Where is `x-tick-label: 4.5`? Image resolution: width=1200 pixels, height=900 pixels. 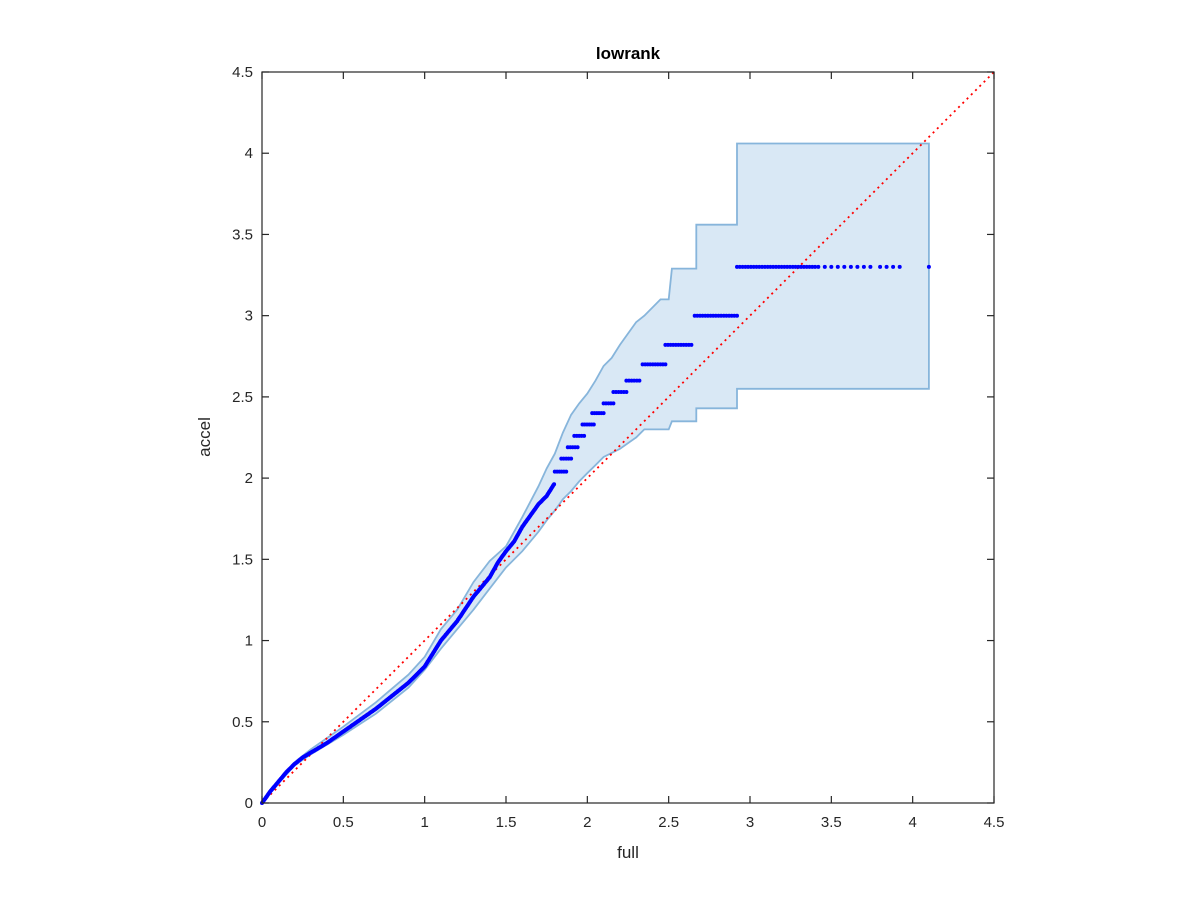
x-tick-label: 4.5 is located at coordinates (994, 822).